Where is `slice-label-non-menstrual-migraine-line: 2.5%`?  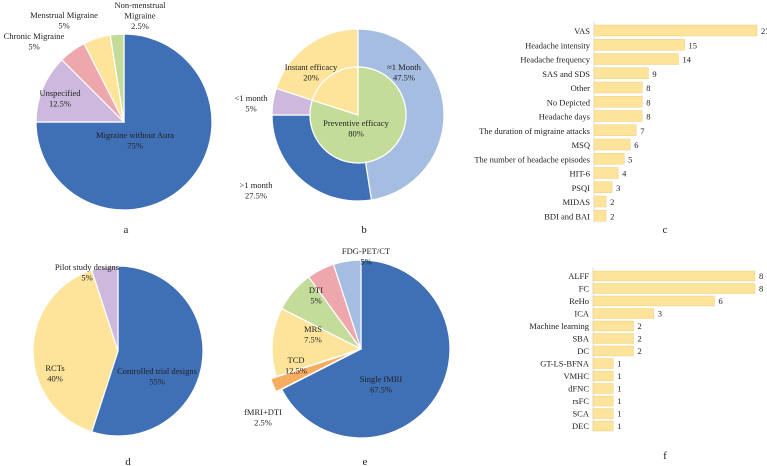 slice-label-non-menstrual-migraine-line: 2.5% is located at coordinates (140, 26).